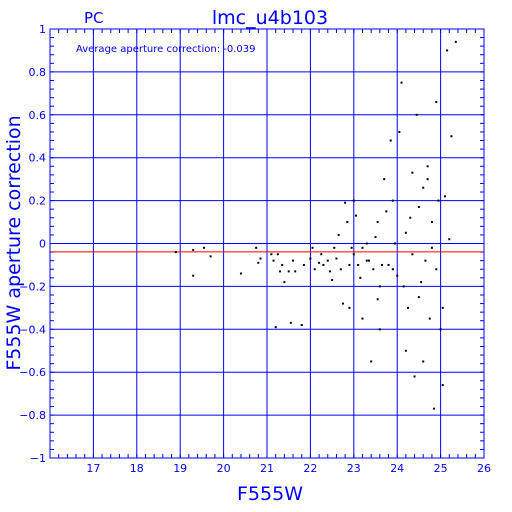 Image resolution: width=512 pixels, height=512 pixels. Describe the element at coordinates (38, 458) in the screenshot. I see `y-tick-label: −1` at that location.